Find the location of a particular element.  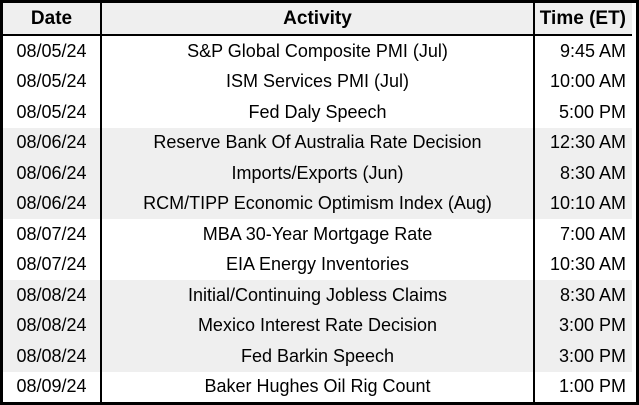

table-cell-activity: EIA Energy Inventories is located at coordinates (316, 264).